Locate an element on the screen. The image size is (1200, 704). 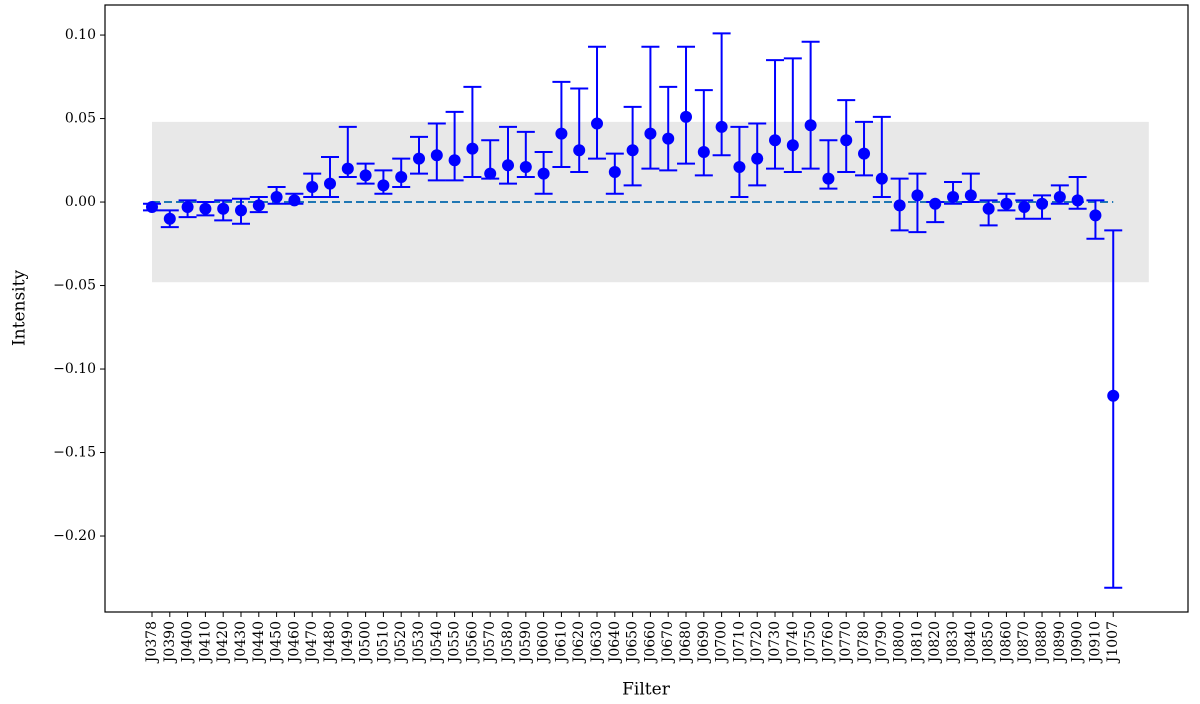
x-tick-label: J0420 is located at coordinates (223, 642).